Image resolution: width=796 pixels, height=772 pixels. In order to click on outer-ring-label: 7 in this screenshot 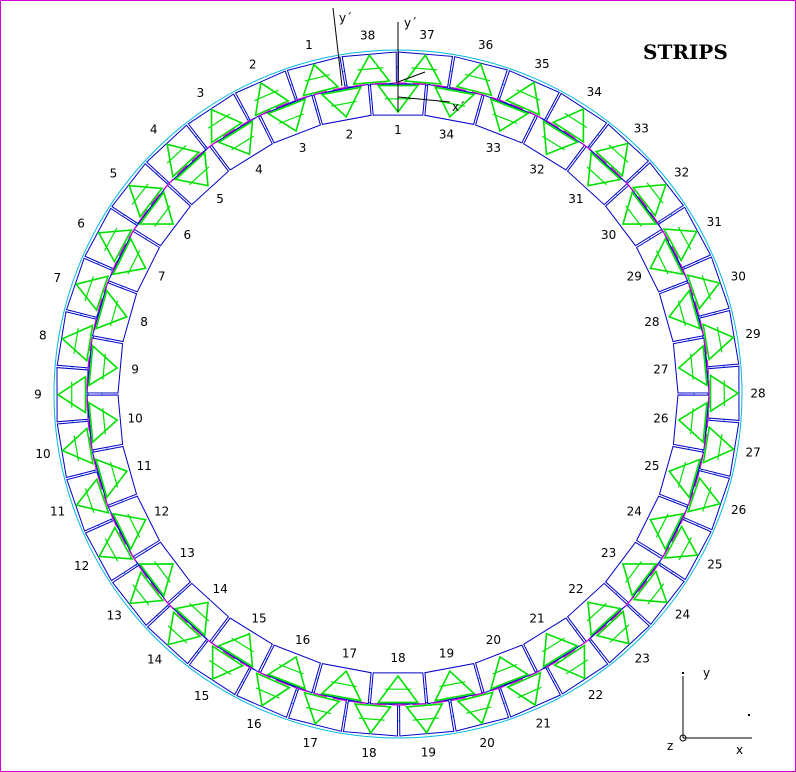, I will do `click(57, 278)`.